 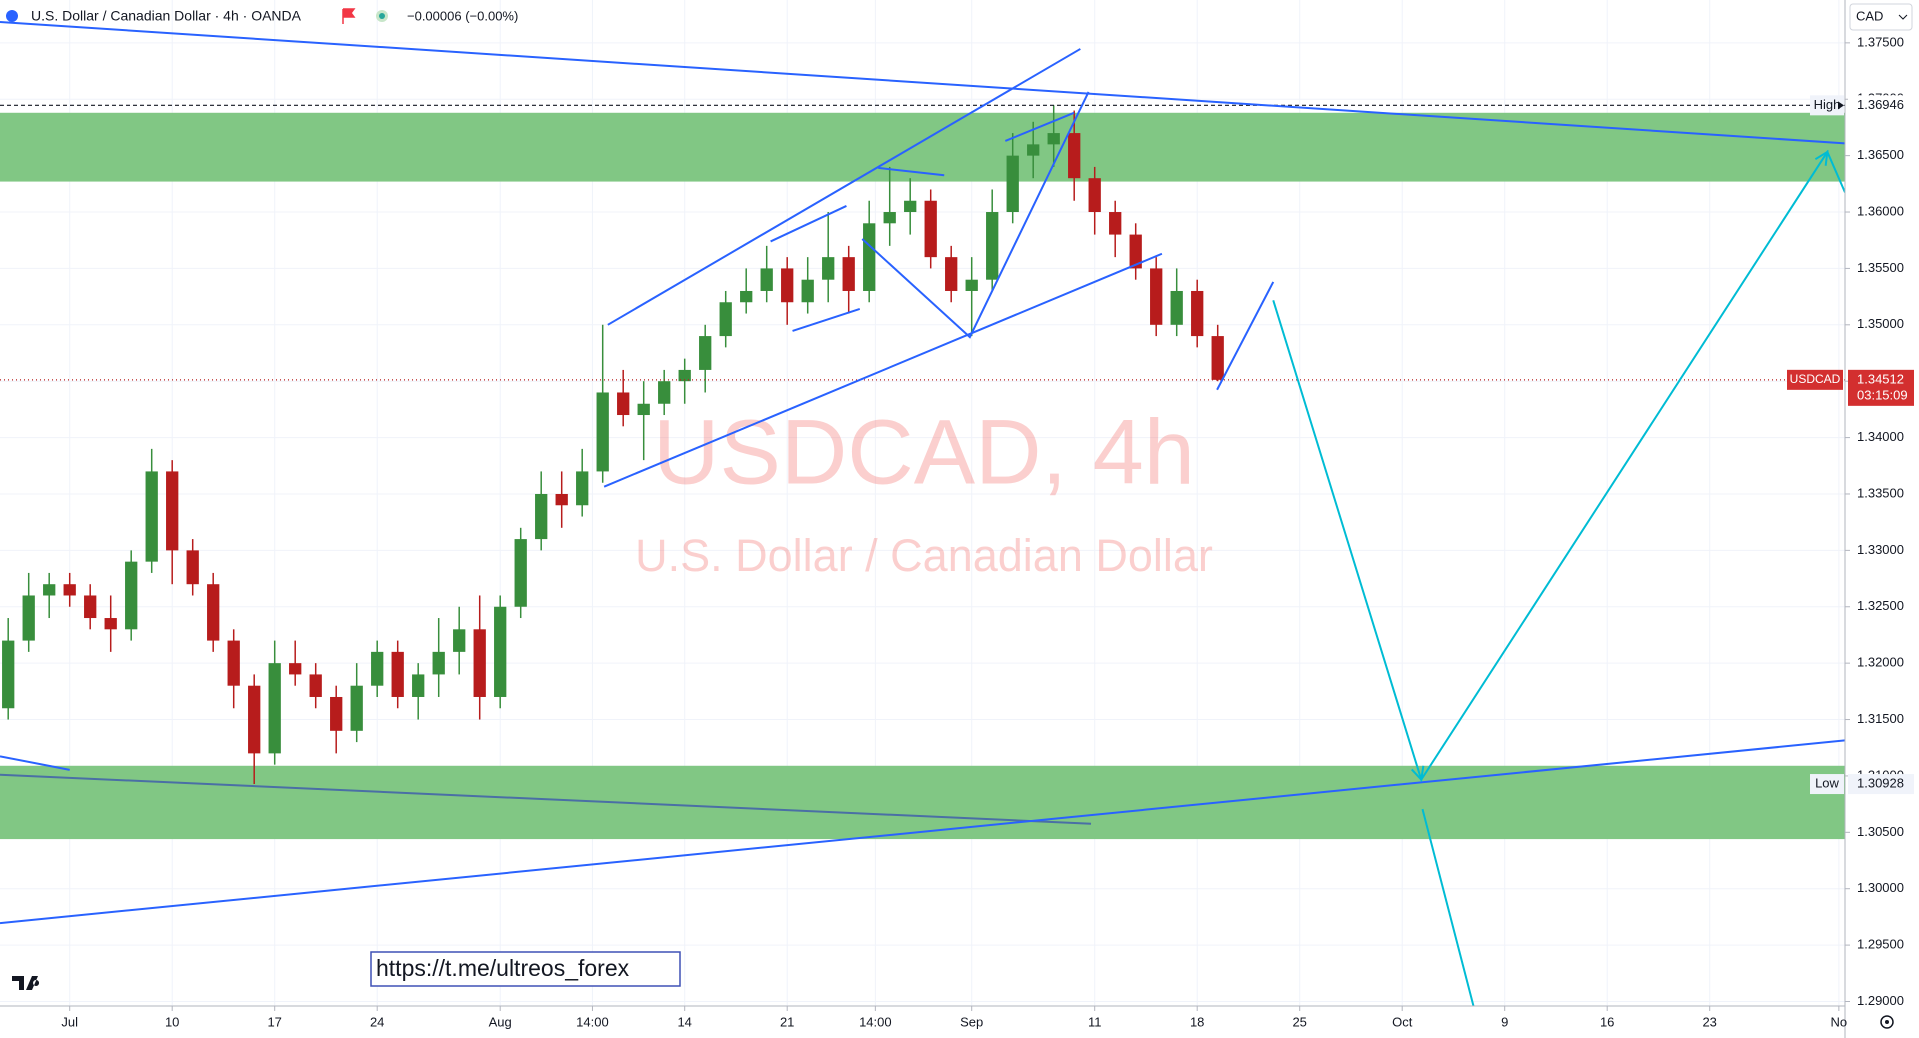 I want to click on high-arrow, so click(x=1841, y=105).